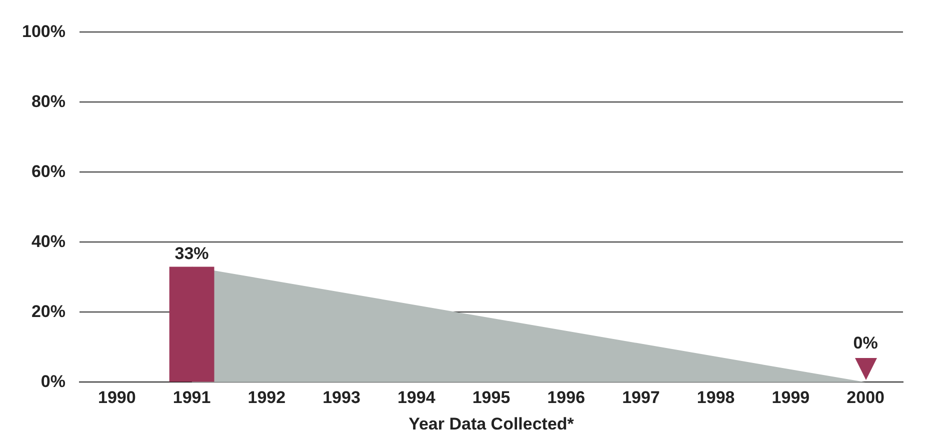 This screenshot has height=447, width=925. Describe the element at coordinates (341, 398) in the screenshot. I see `x-tick-label: 1993` at that location.